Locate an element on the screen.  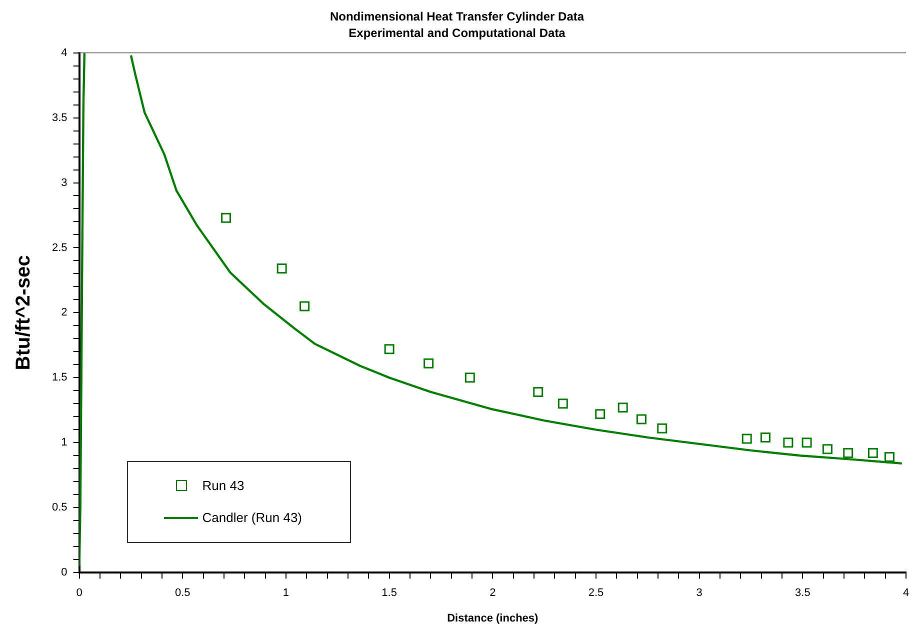
y-tick-label: 2.5 is located at coordinates (60, 248).